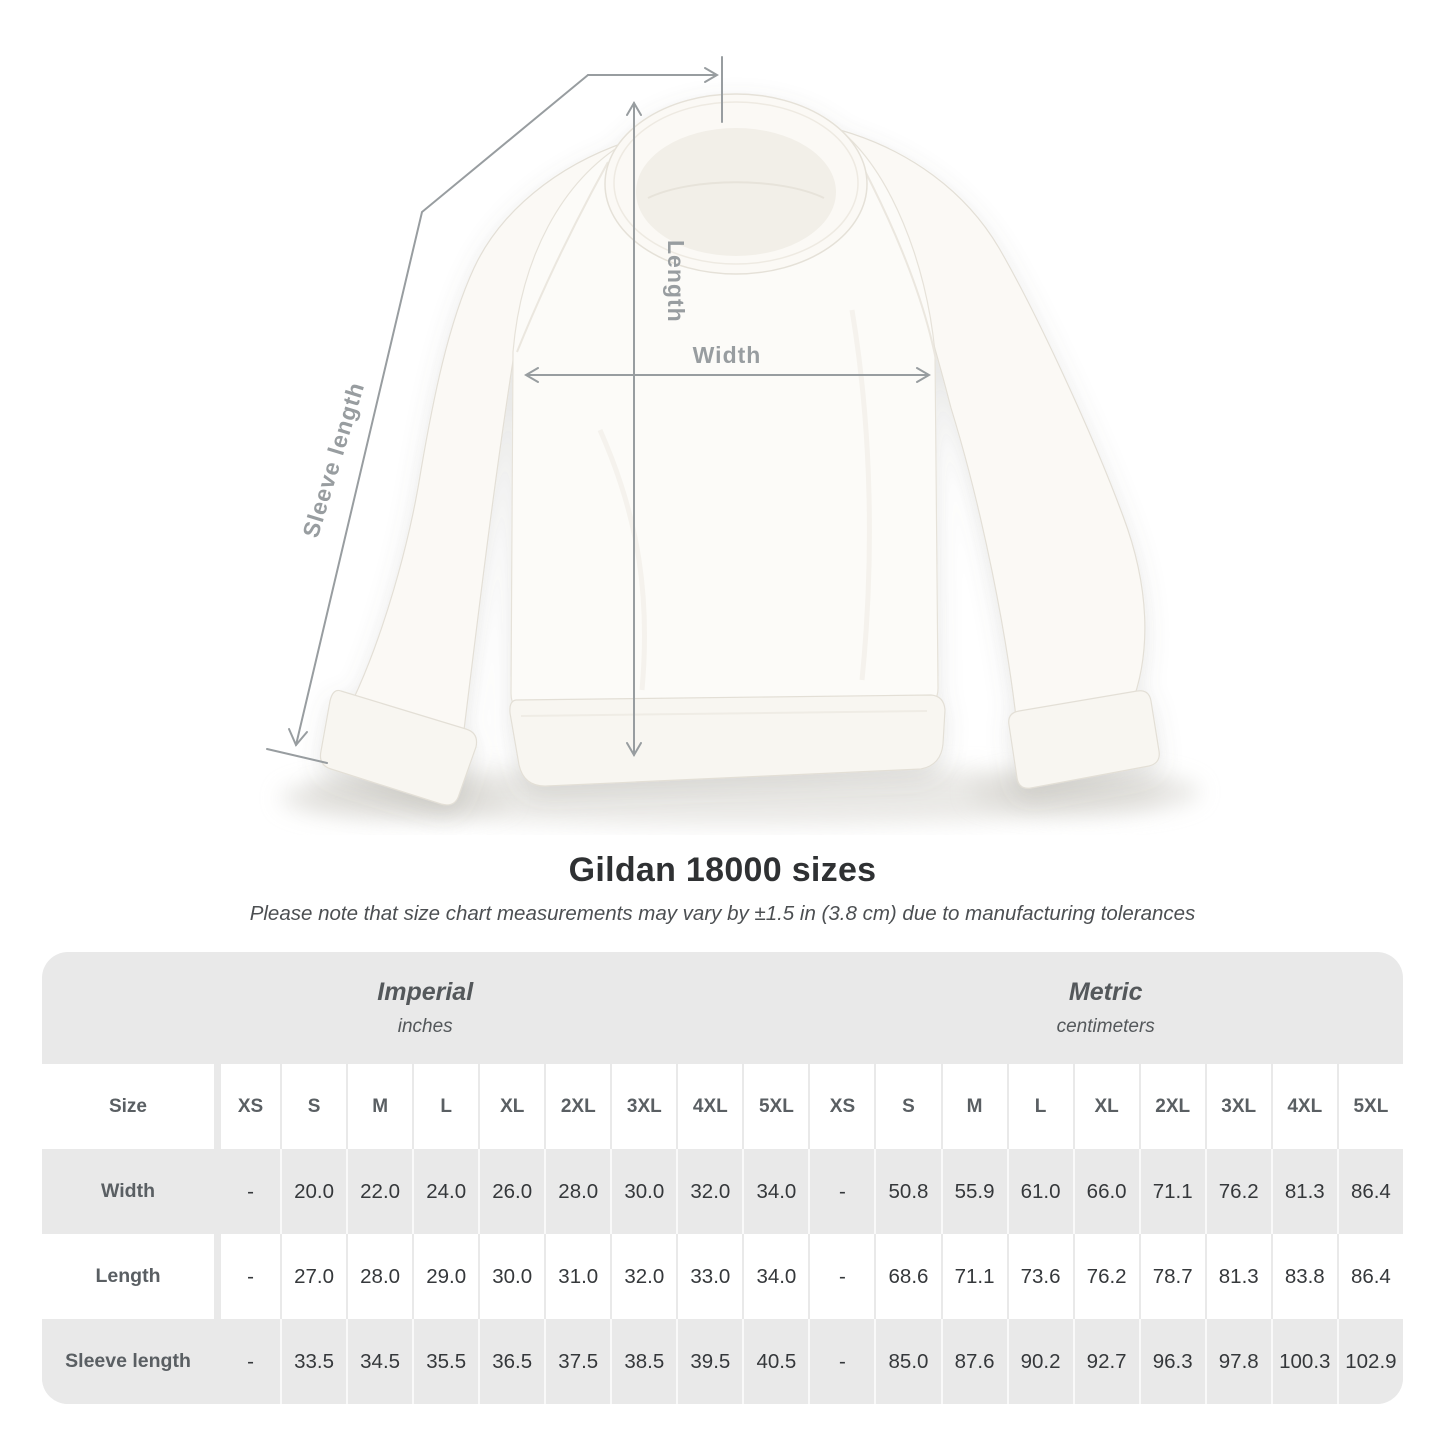  I want to click on arrowhead-left, so click(531, 375).